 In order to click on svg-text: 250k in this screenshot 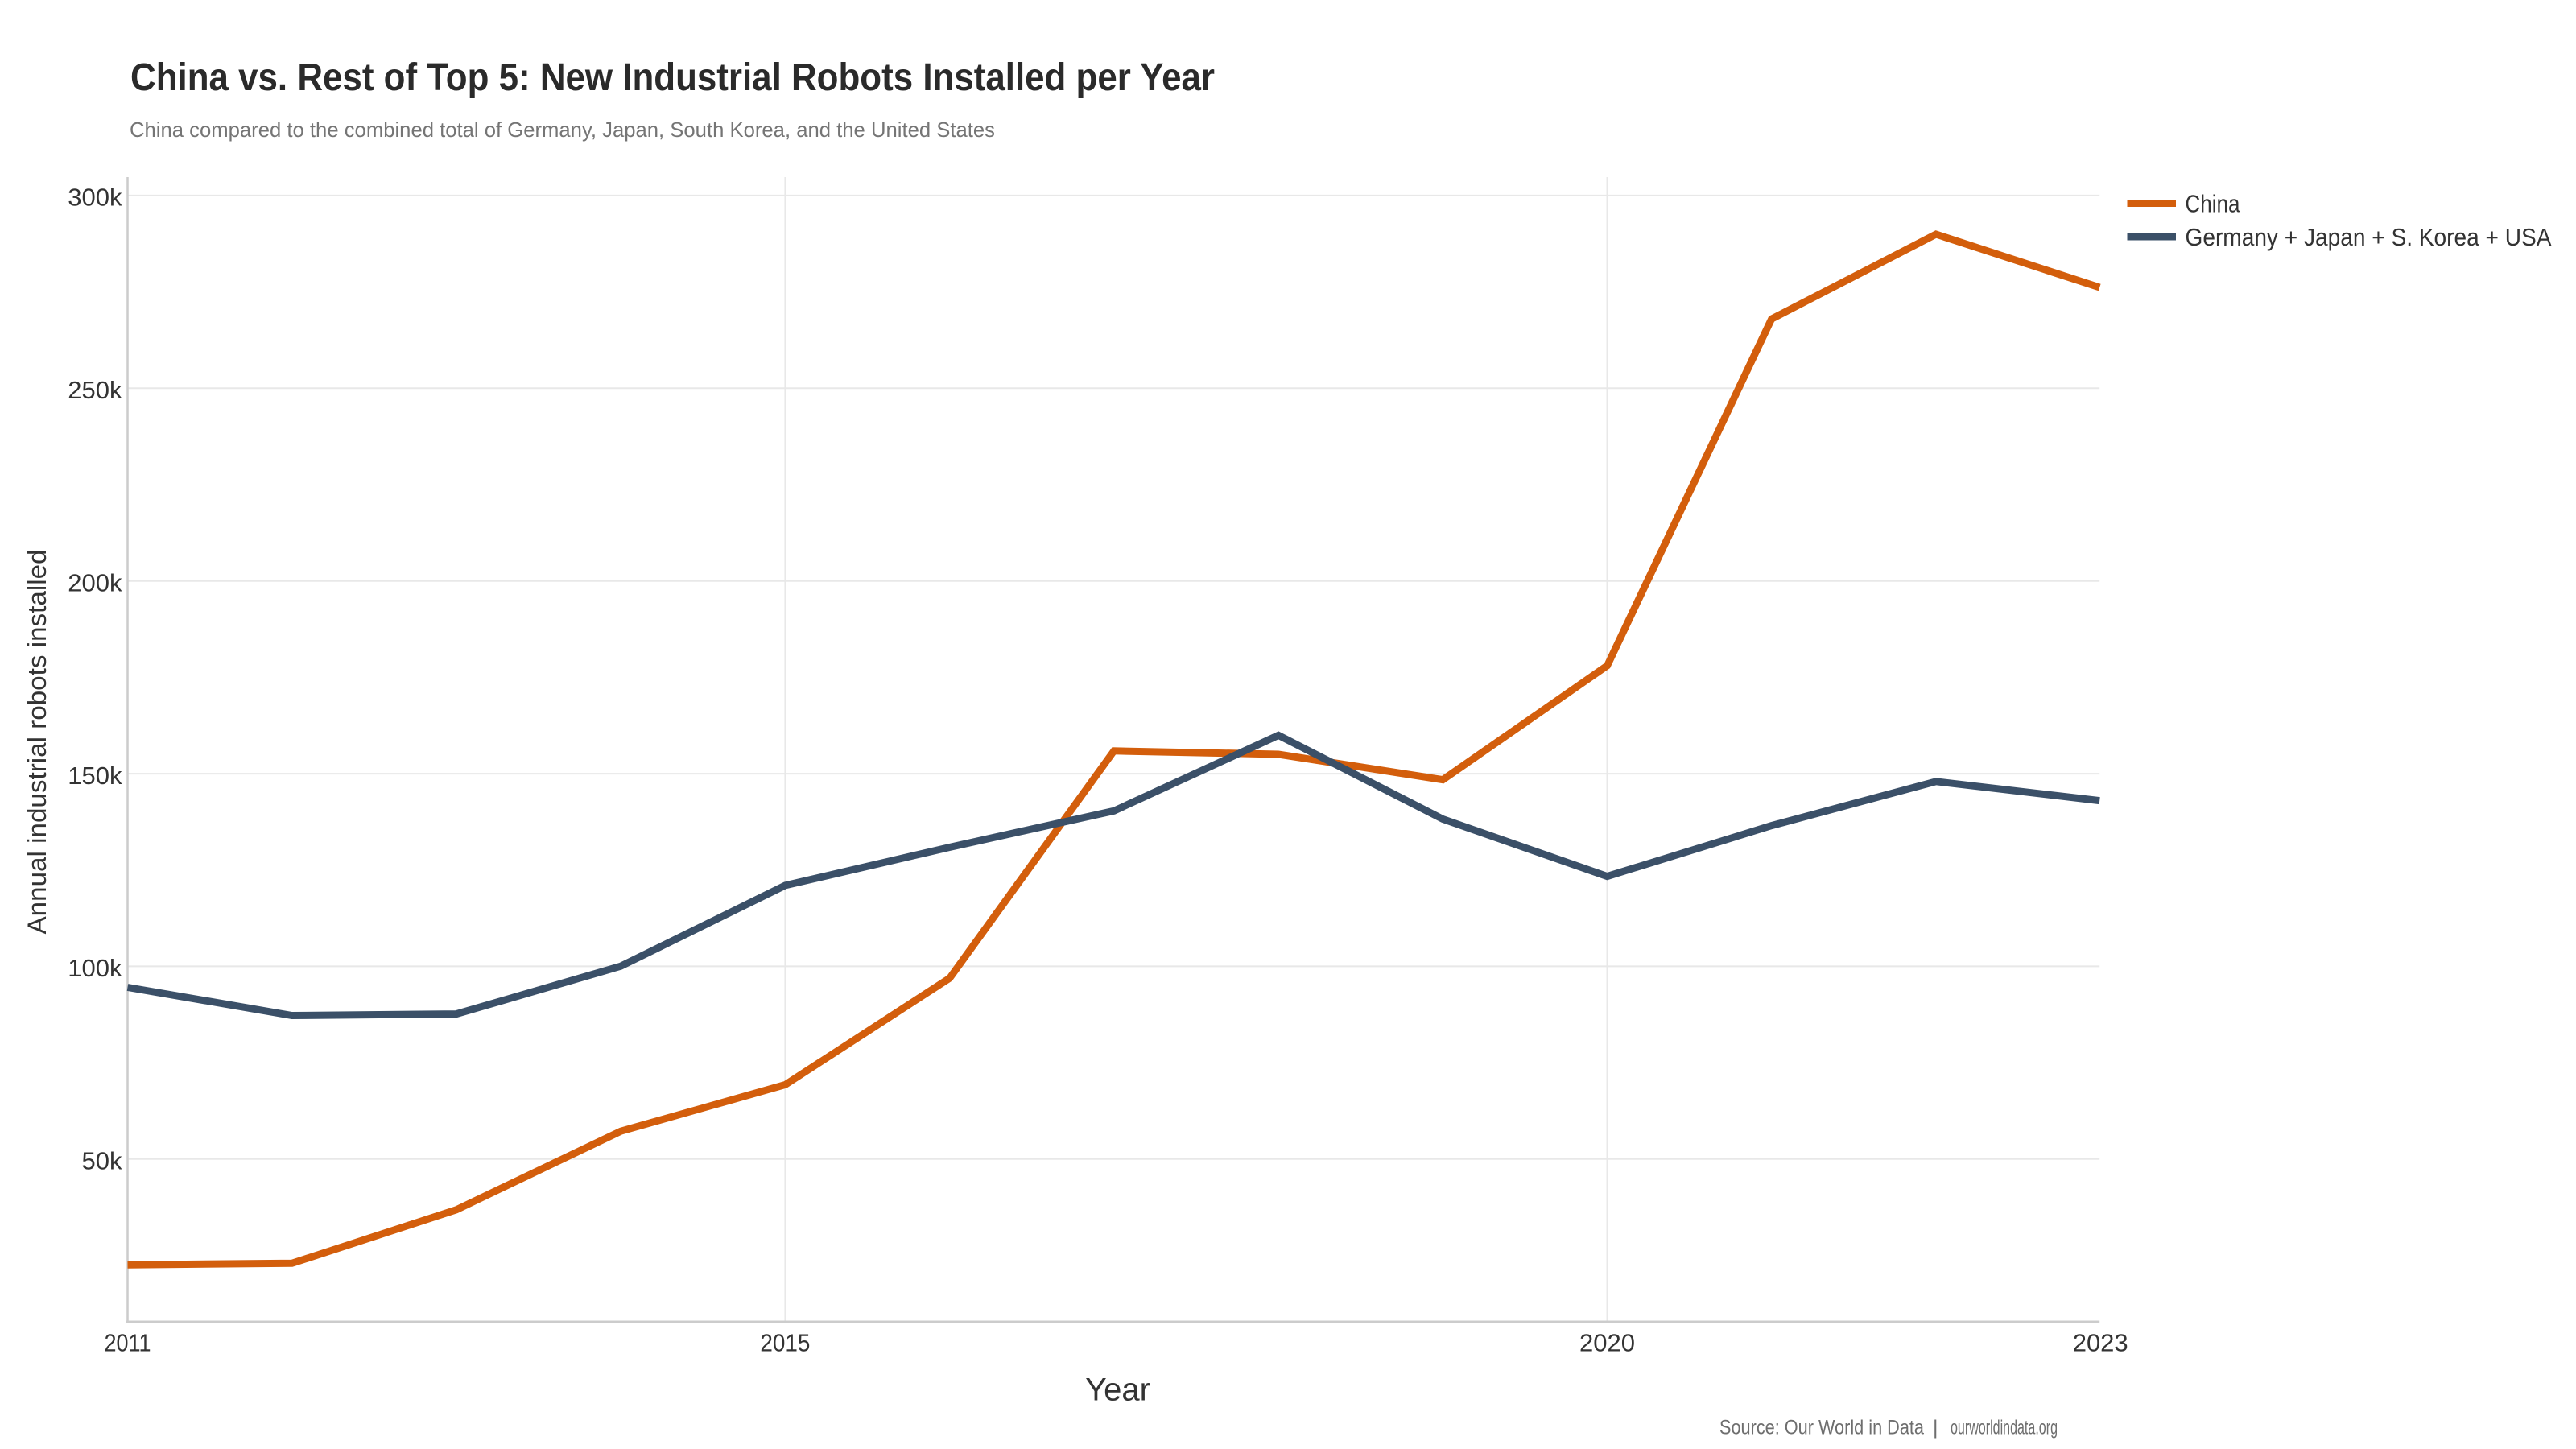, I will do `click(95, 390)`.